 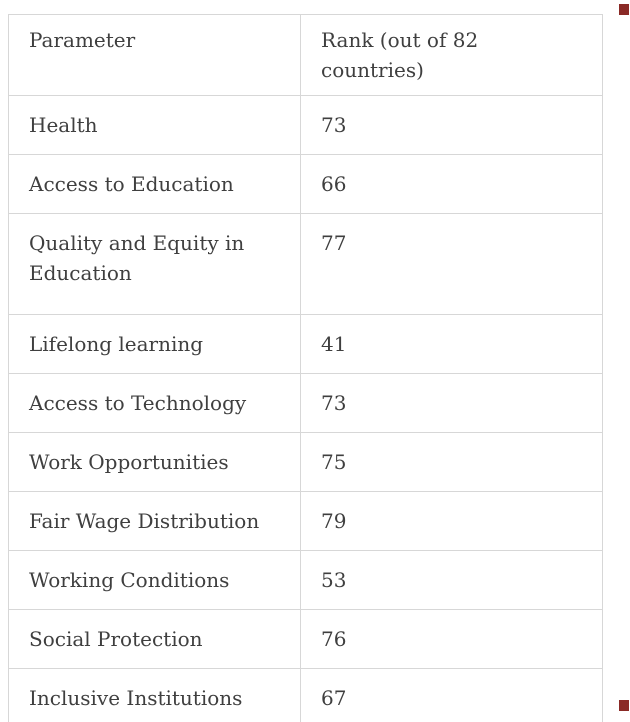 I want to click on cell-parameter: Social Protection, so click(x=154, y=639).